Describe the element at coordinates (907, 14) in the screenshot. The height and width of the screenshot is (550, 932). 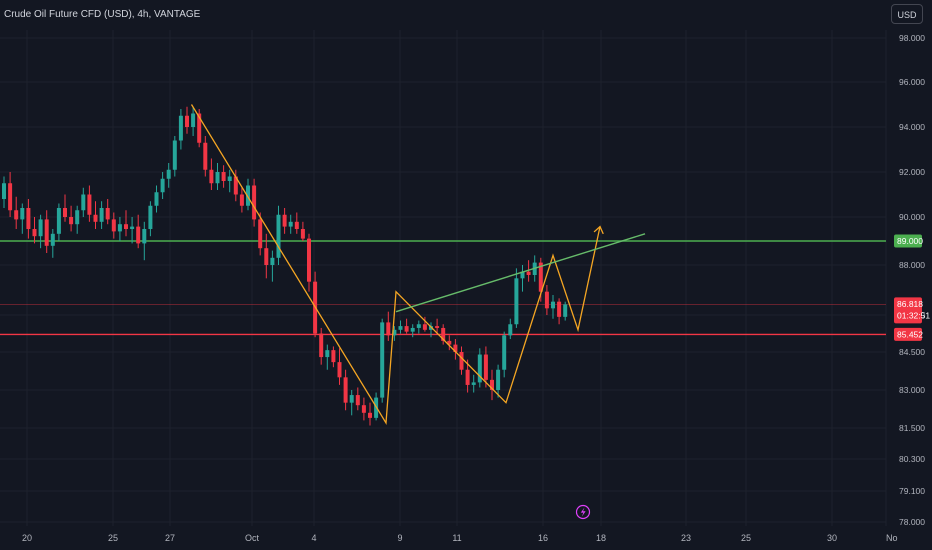
I see `currency-button: USD` at that location.